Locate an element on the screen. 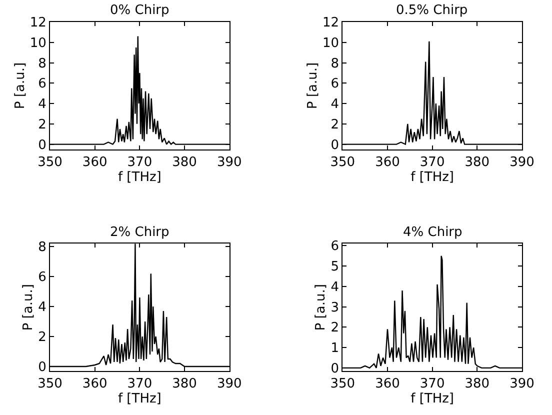  chart-title: 4% Chirp is located at coordinates (432, 232).